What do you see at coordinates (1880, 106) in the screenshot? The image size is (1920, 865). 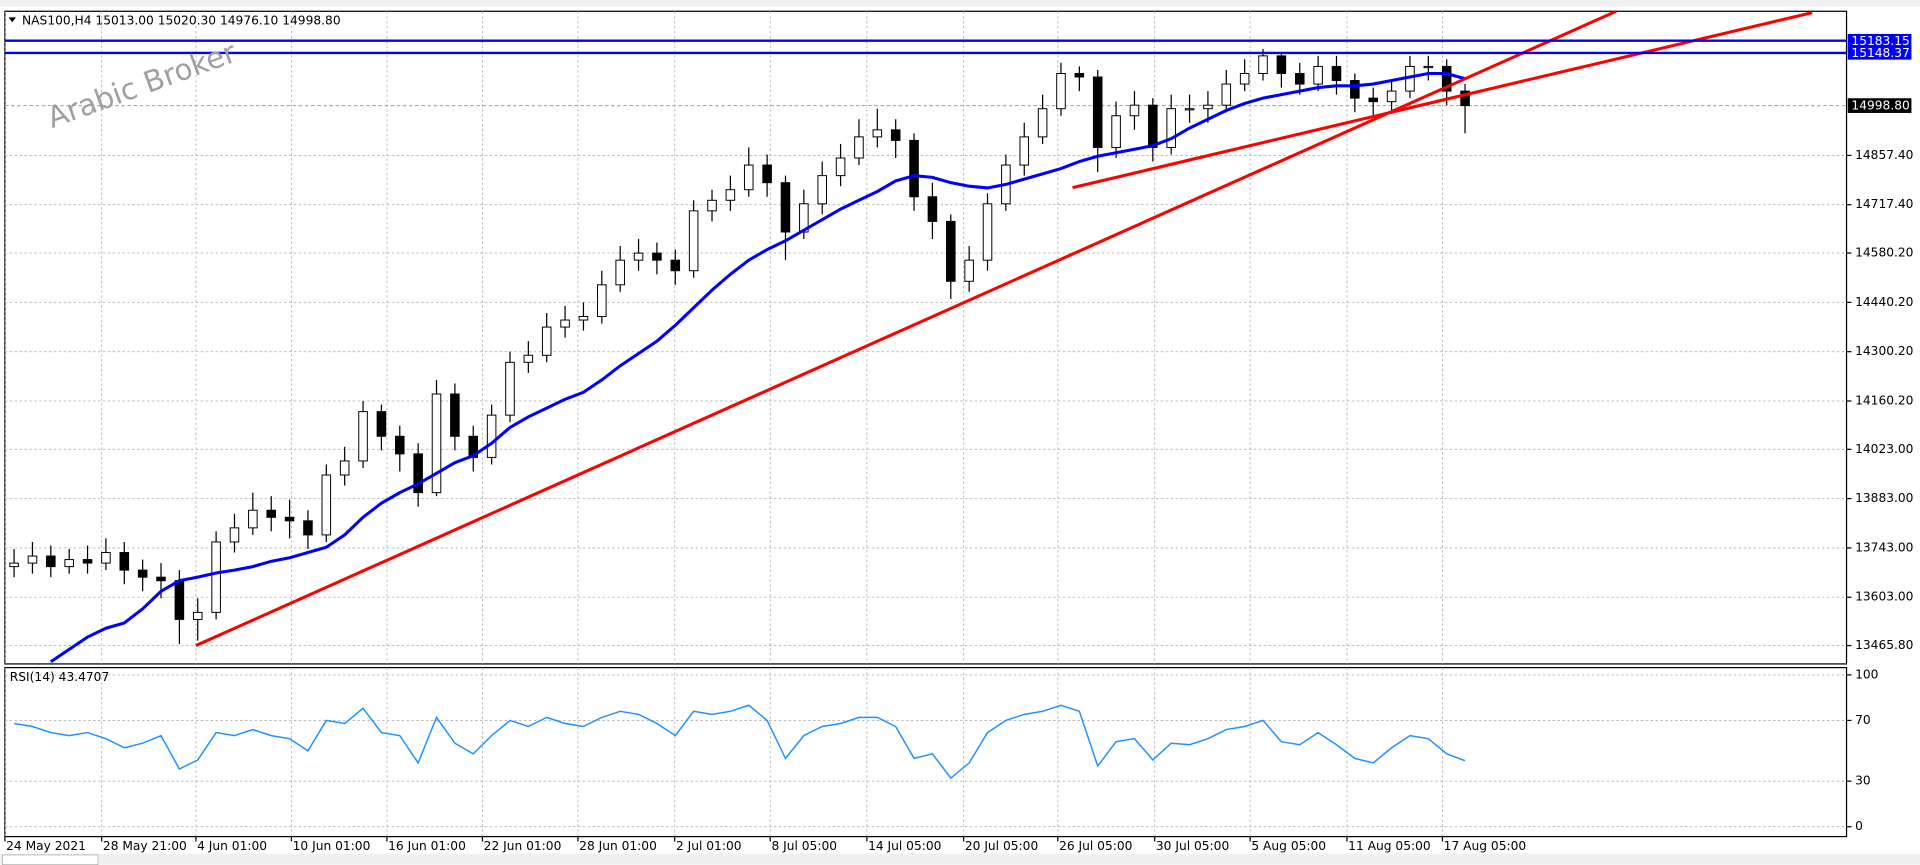 I see `last-price-label: 14998.80` at bounding box center [1880, 106].